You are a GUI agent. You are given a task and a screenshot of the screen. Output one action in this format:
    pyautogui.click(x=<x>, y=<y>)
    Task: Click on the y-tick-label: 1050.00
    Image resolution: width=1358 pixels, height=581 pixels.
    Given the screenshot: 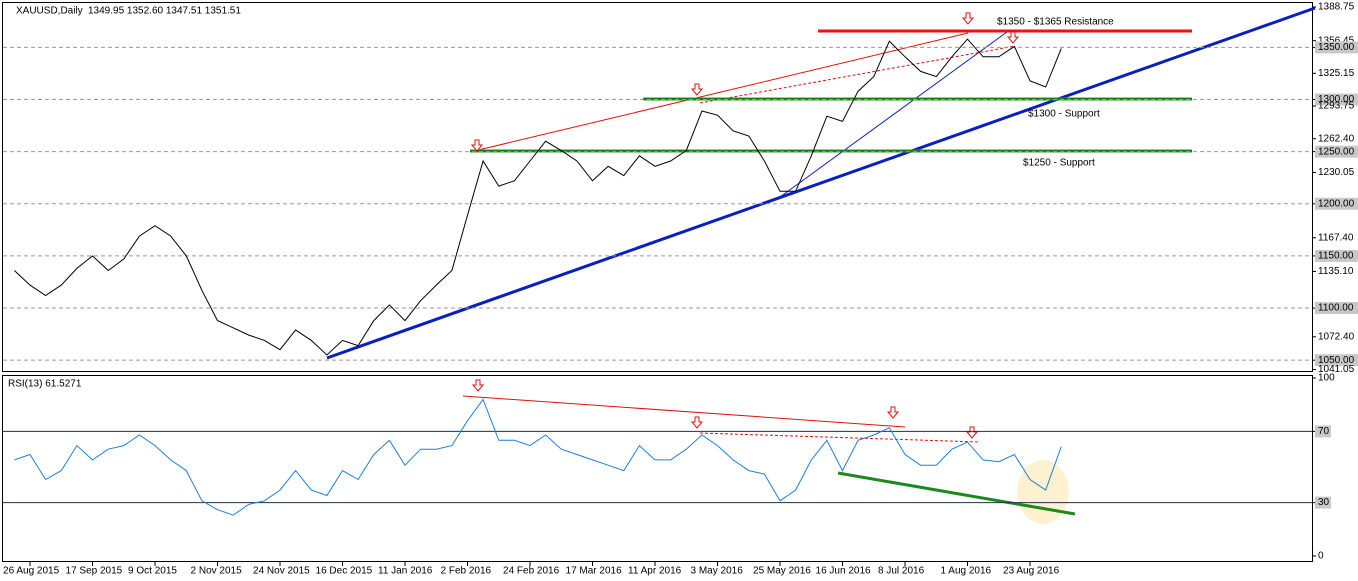 What is the action you would take?
    pyautogui.click(x=1336, y=360)
    